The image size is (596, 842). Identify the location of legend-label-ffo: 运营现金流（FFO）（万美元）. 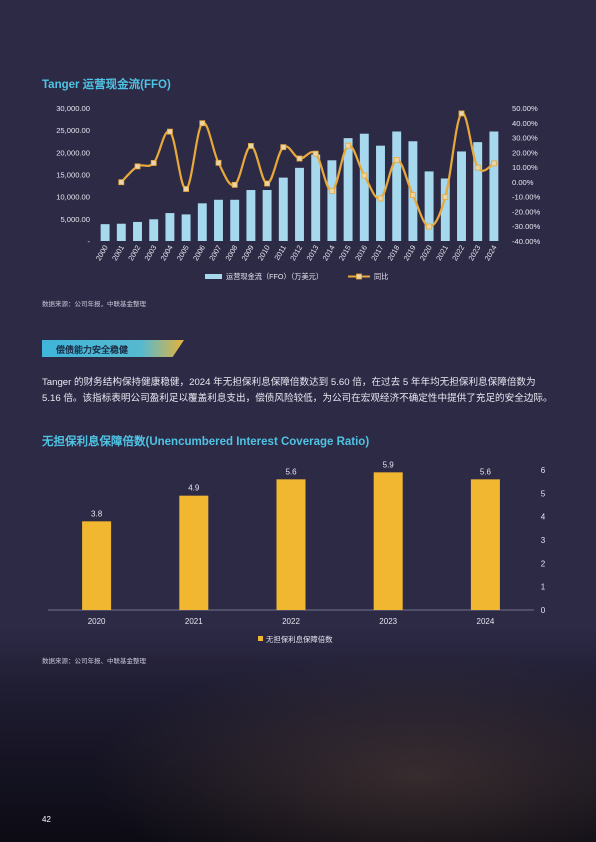
(274, 276).